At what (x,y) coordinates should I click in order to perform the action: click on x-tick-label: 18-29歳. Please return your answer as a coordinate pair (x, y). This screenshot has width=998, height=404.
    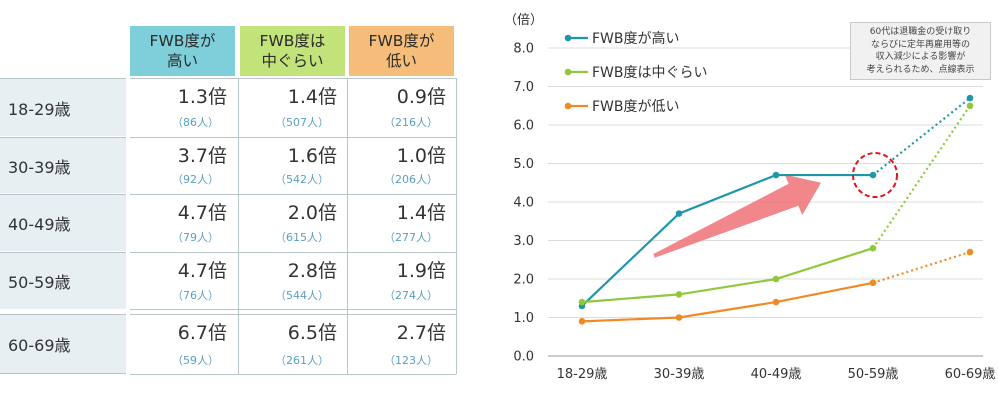
    Looking at the image, I should click on (582, 374).